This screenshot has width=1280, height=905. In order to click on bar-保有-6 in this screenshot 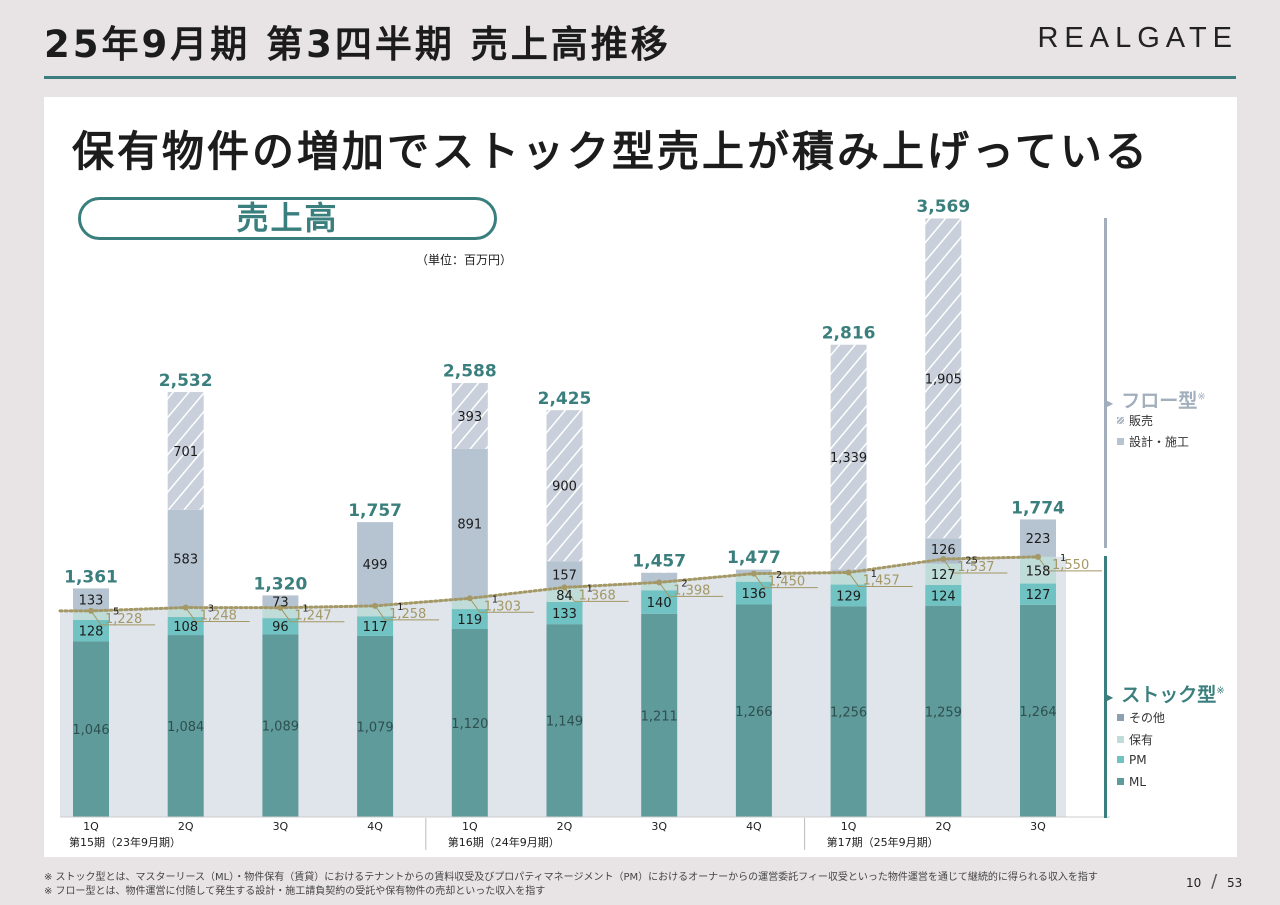, I will do `click(659, 586)`.